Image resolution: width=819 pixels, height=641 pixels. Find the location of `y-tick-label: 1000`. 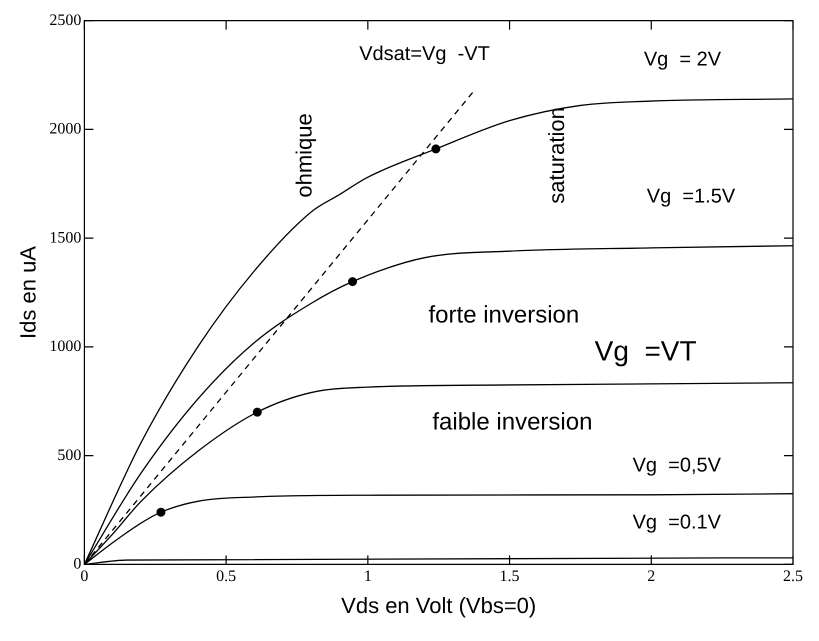

y-tick-label: 1000 is located at coordinates (65, 347).